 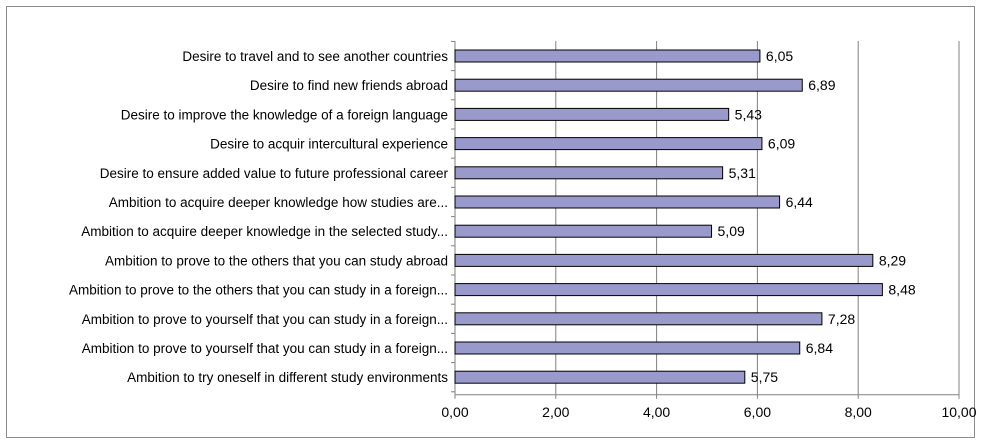 What do you see at coordinates (656, 412) in the screenshot?
I see `x-tick-label: 4,00` at bounding box center [656, 412].